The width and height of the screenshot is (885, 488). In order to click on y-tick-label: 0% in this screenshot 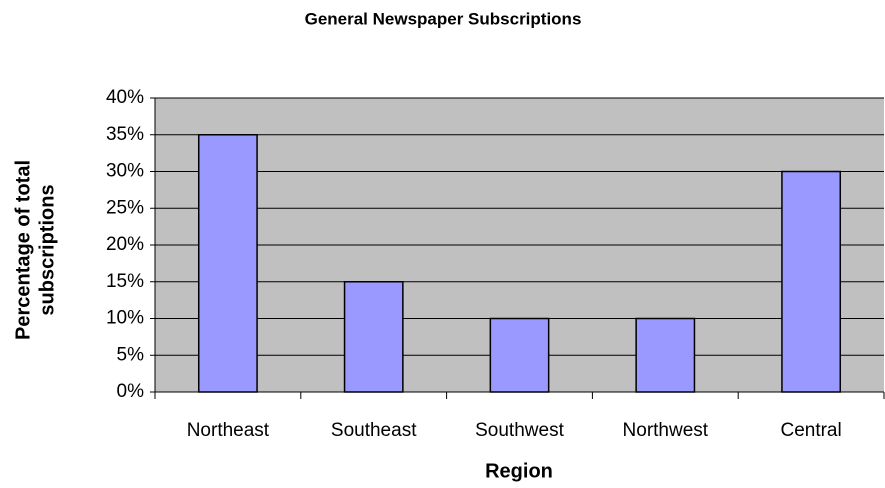, I will do `click(131, 391)`.